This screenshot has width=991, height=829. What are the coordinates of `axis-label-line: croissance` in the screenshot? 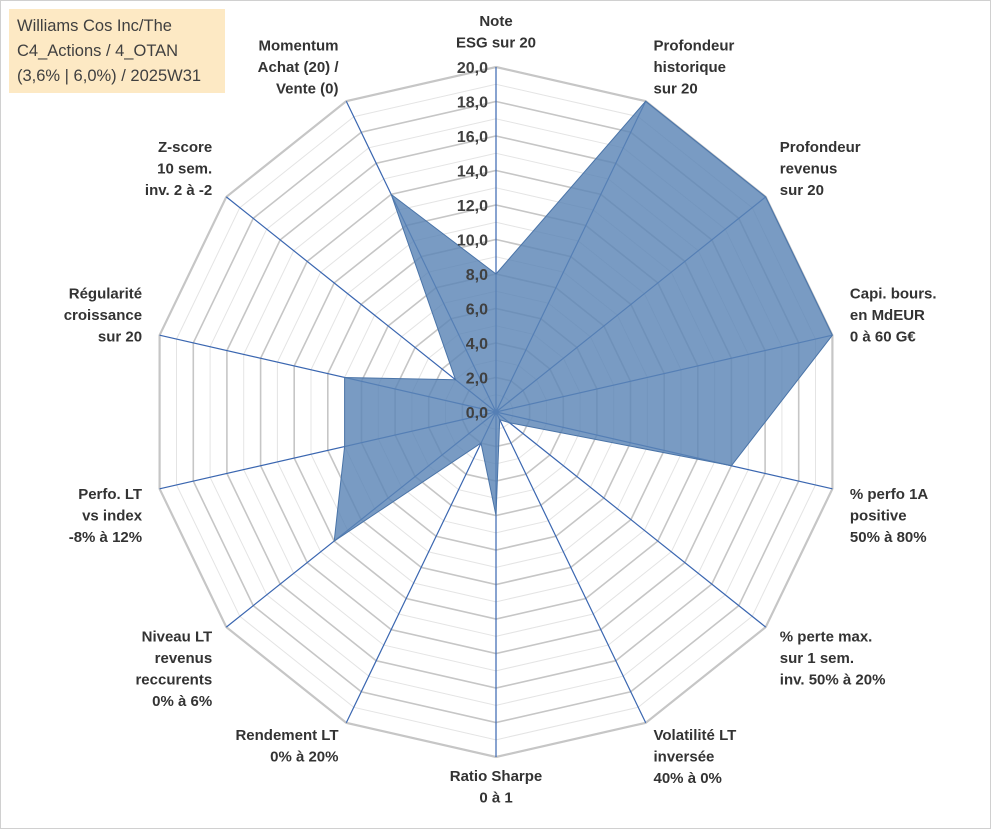 It's located at (103, 315).